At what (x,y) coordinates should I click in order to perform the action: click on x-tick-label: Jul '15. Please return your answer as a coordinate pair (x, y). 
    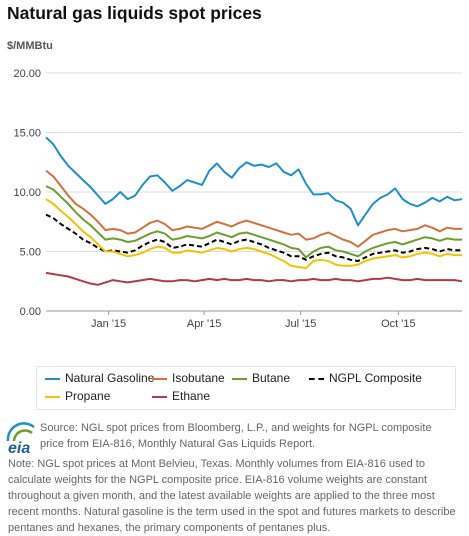
    Looking at the image, I should click on (300, 324).